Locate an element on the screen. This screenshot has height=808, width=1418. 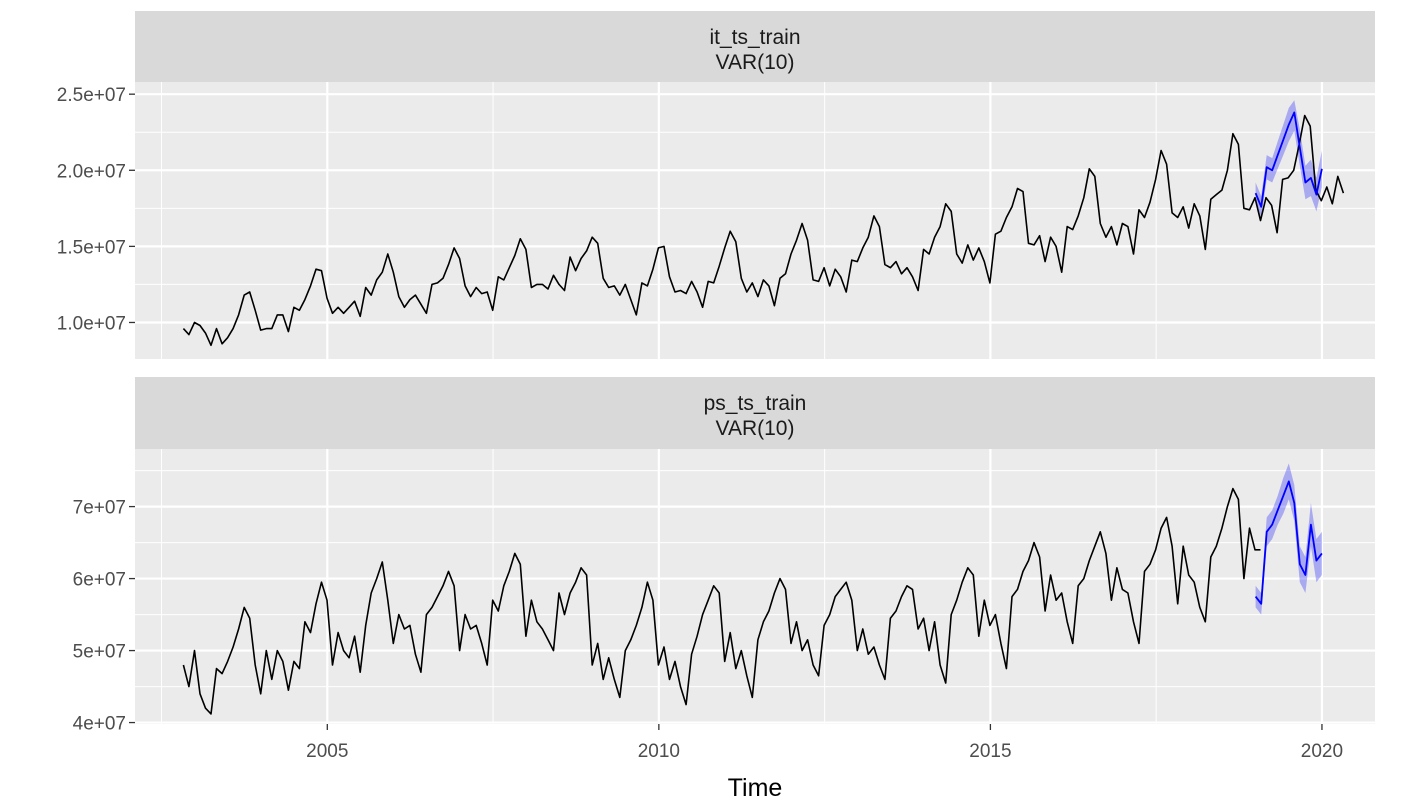
facet-2-y-axis: 4e+07 5e+07 6e+07 7e+07 is located at coordinates (104, 616).